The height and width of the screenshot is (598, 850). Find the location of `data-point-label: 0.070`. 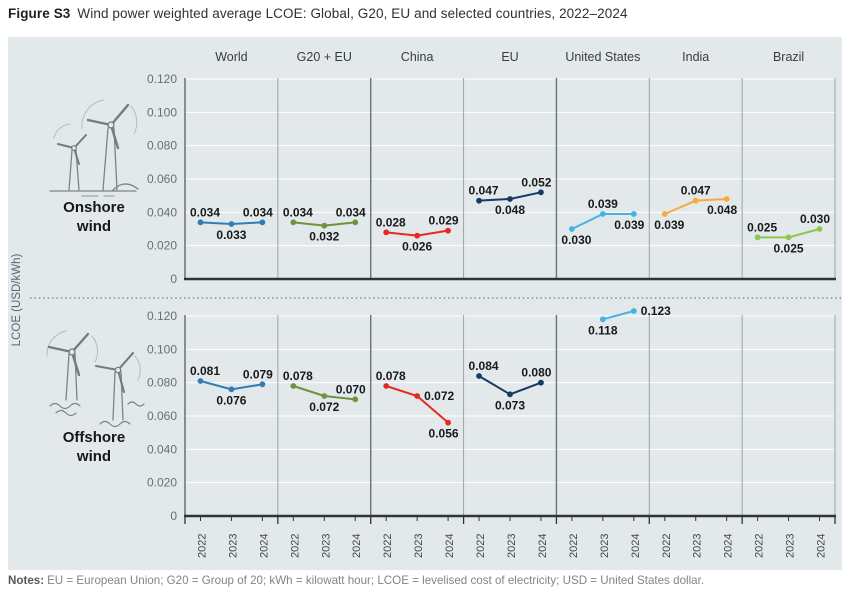

data-point-label: 0.070 is located at coordinates (351, 389).